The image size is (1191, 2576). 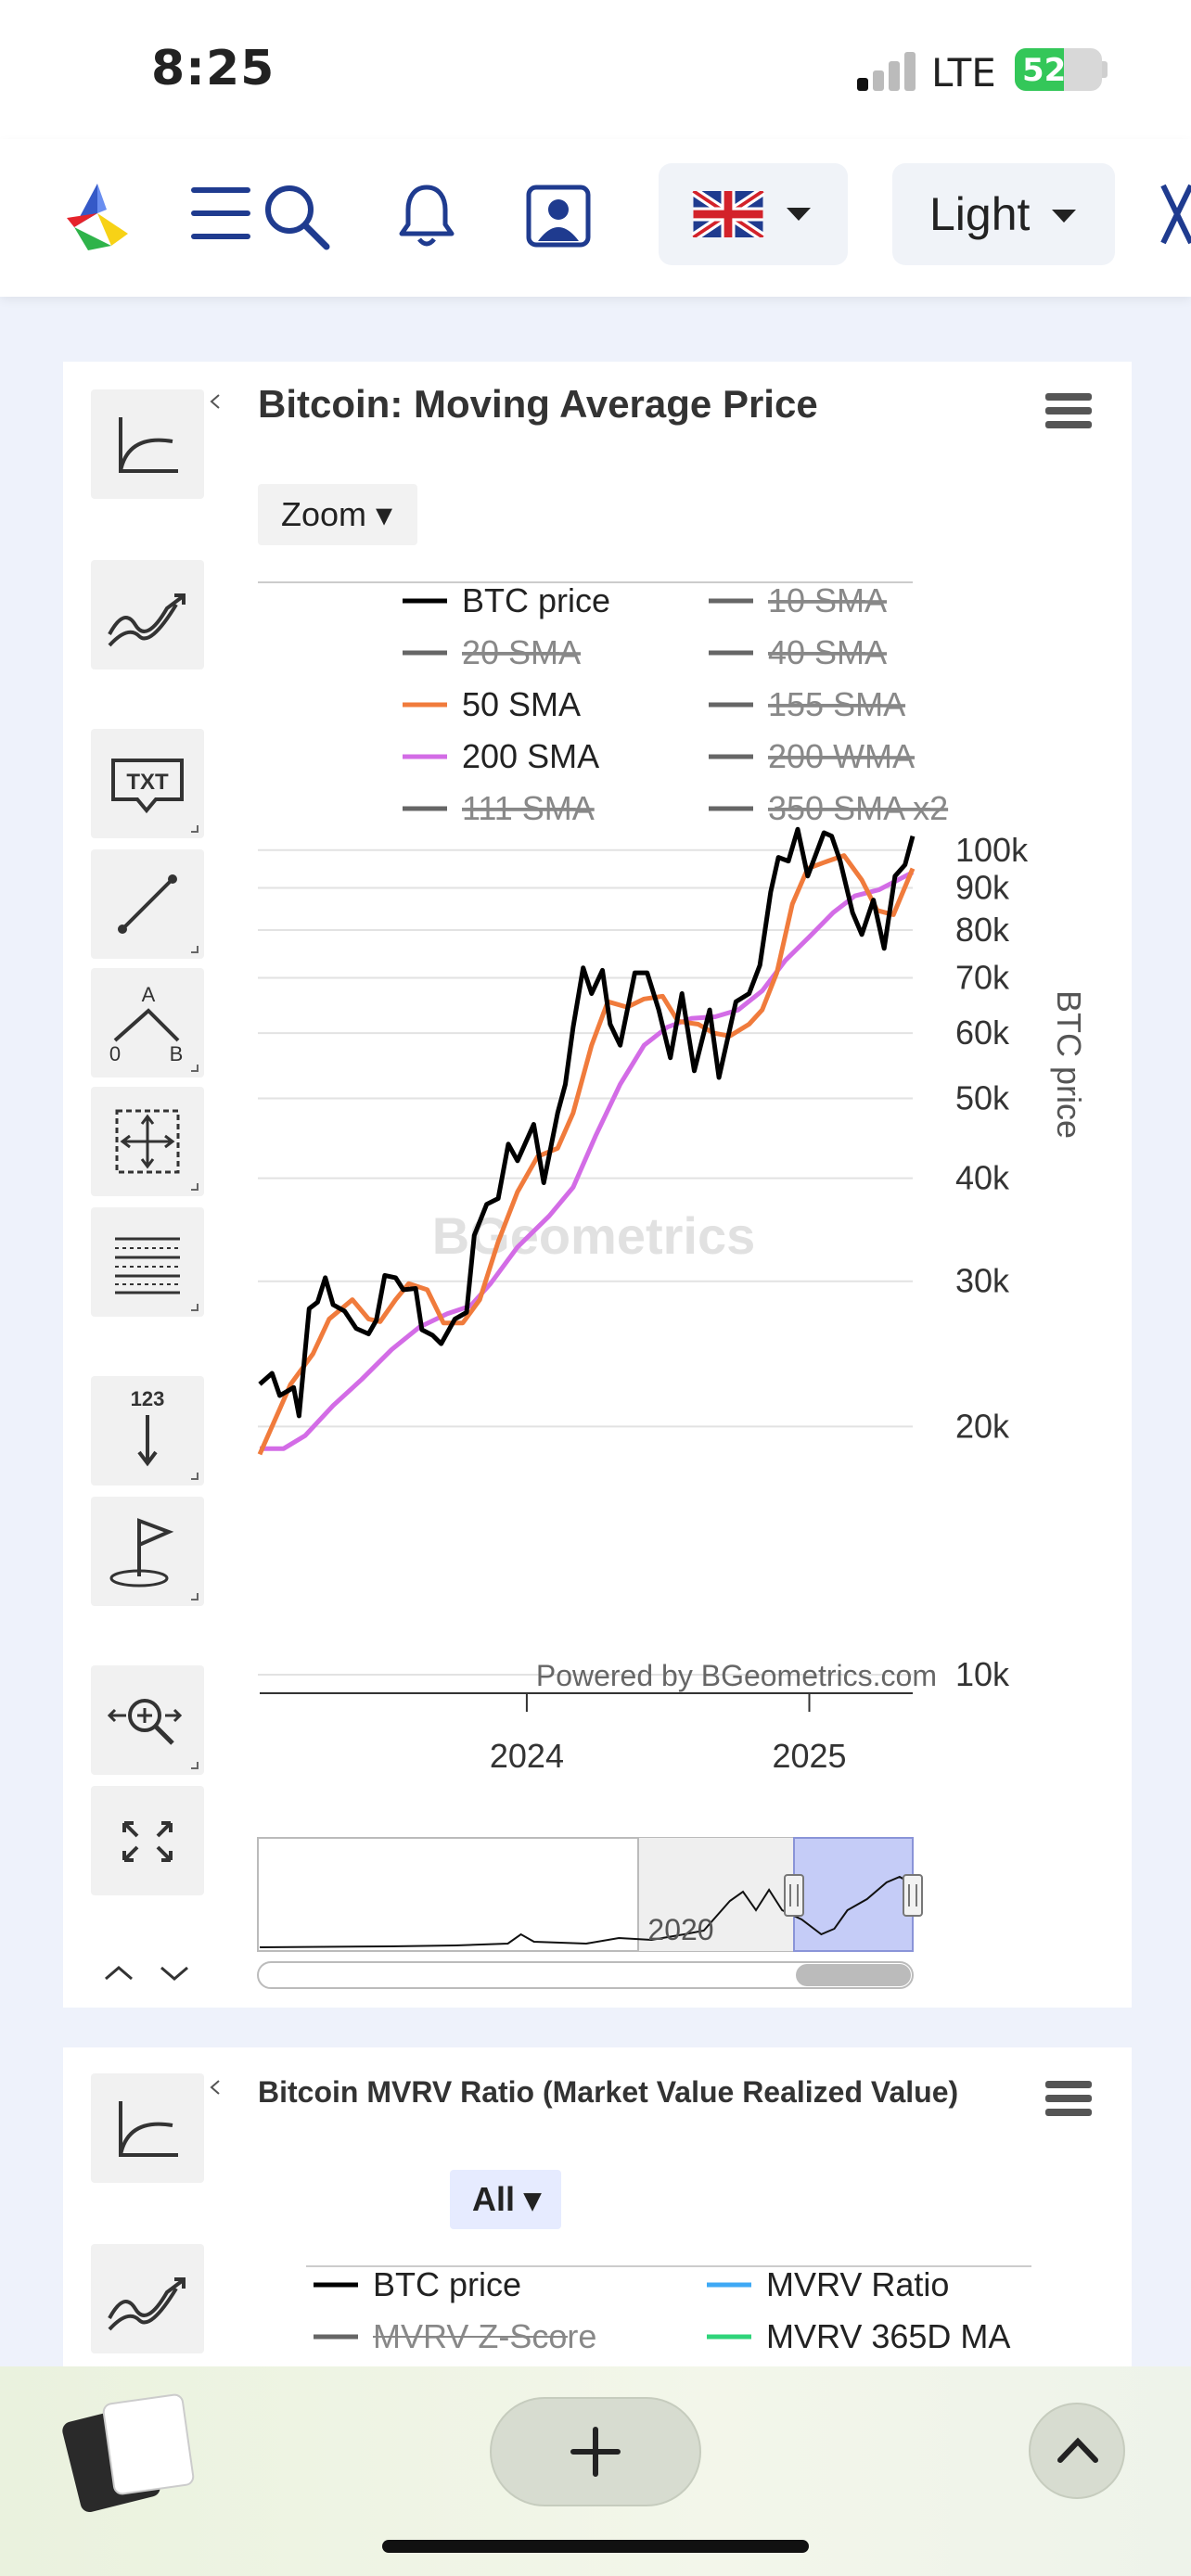 What do you see at coordinates (982, 887) in the screenshot?
I see `y-tick-label: 90k` at bounding box center [982, 887].